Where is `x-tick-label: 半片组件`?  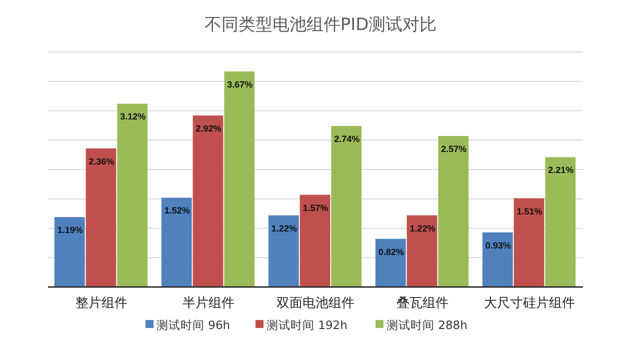 x-tick-label: 半片组件 is located at coordinates (208, 303).